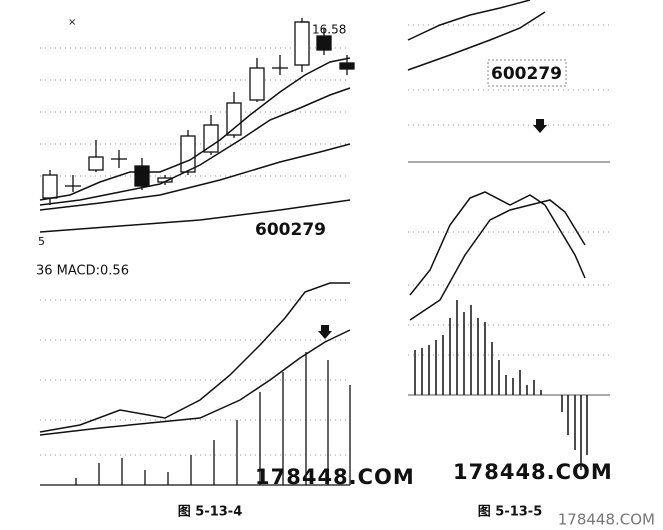 This screenshot has height=530, width=663. I want to click on caption: 图 5-13-4, so click(210, 512).